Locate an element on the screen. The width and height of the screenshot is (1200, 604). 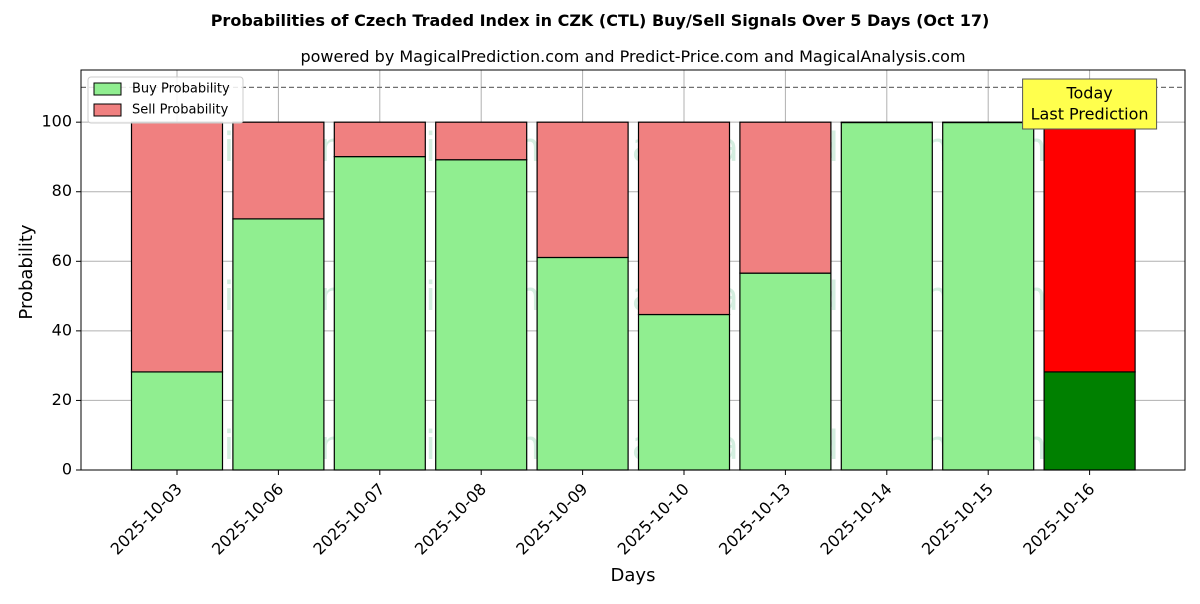
y-tick-label: 40 is located at coordinates (62, 329).